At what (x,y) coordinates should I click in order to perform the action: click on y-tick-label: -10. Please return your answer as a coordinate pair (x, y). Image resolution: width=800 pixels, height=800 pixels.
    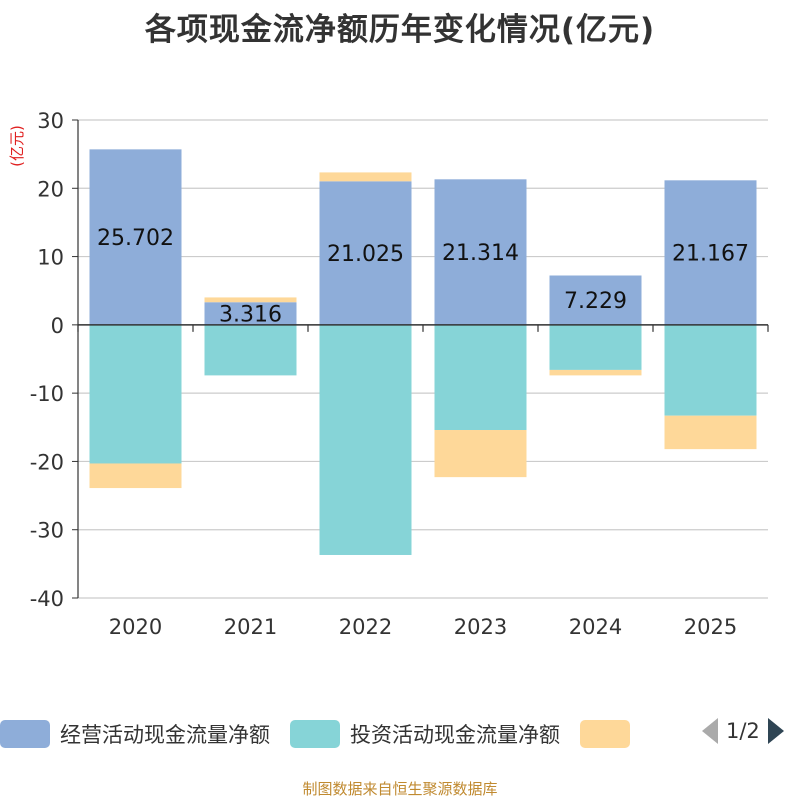
    Looking at the image, I should click on (47, 394).